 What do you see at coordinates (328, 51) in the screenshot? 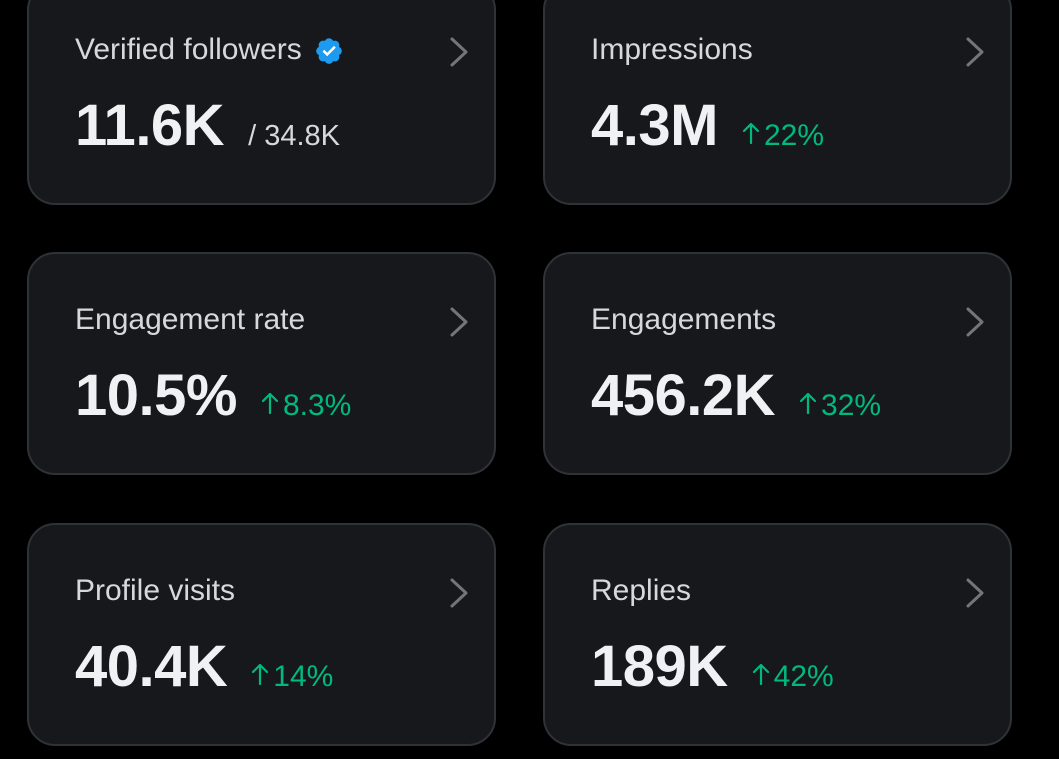
I see `verified-badge-icon` at bounding box center [328, 51].